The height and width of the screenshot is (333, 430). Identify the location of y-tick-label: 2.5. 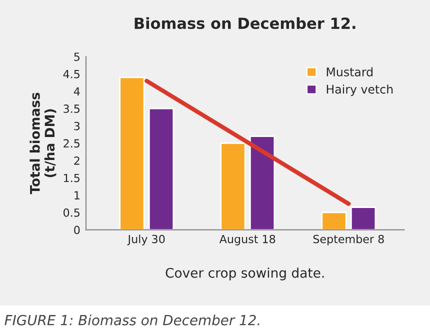
(72, 143).